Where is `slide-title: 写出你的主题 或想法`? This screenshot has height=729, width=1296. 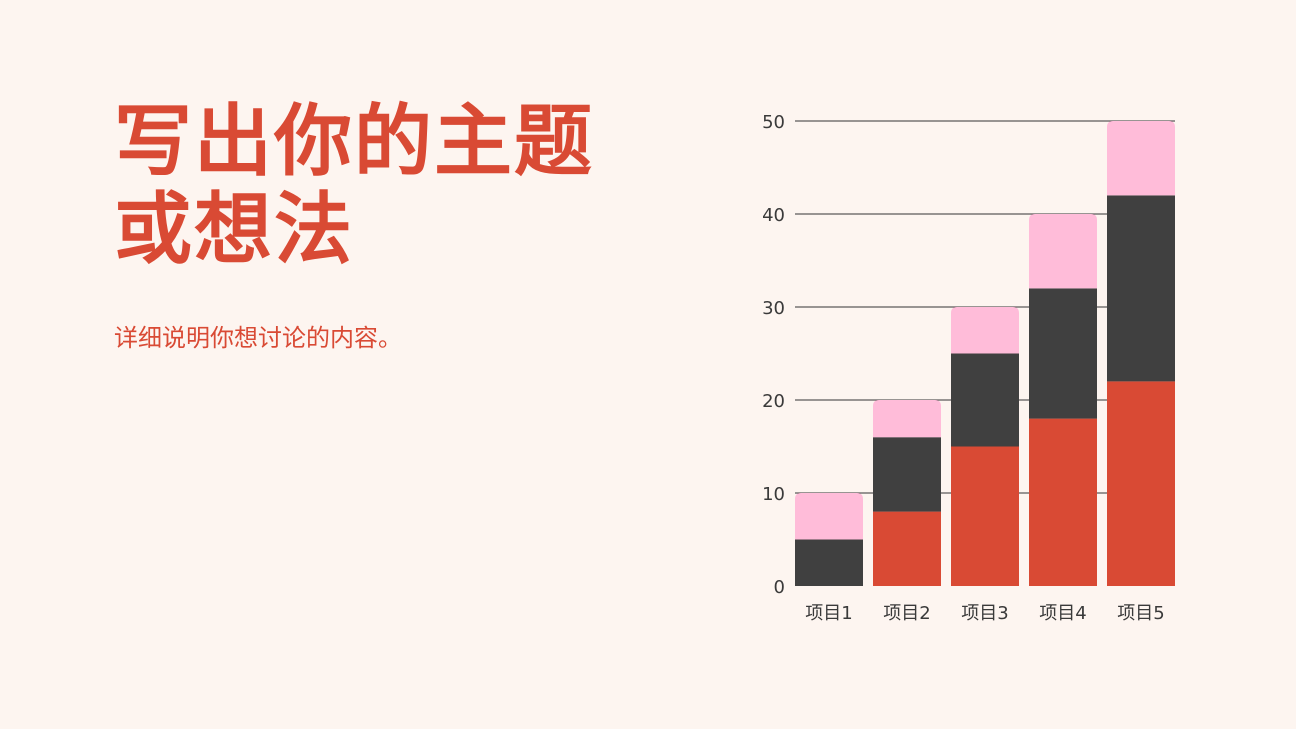 slide-title: 写出你的主题 或想法 is located at coordinates (374, 186).